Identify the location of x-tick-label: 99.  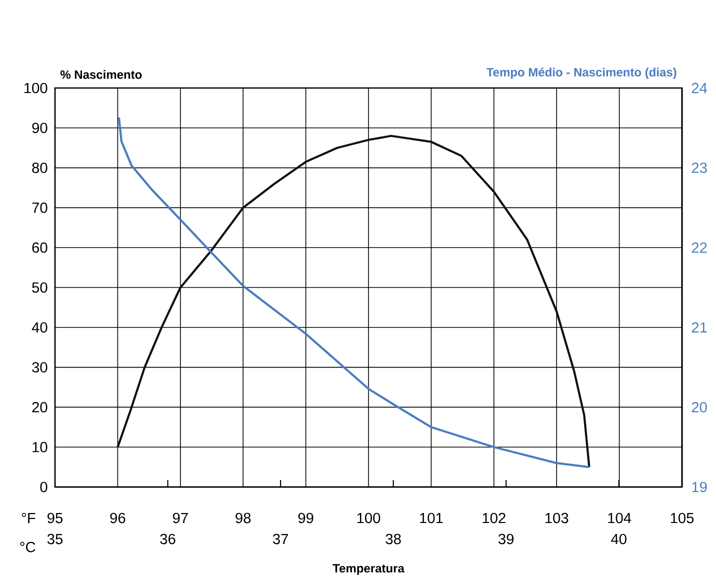
(306, 518).